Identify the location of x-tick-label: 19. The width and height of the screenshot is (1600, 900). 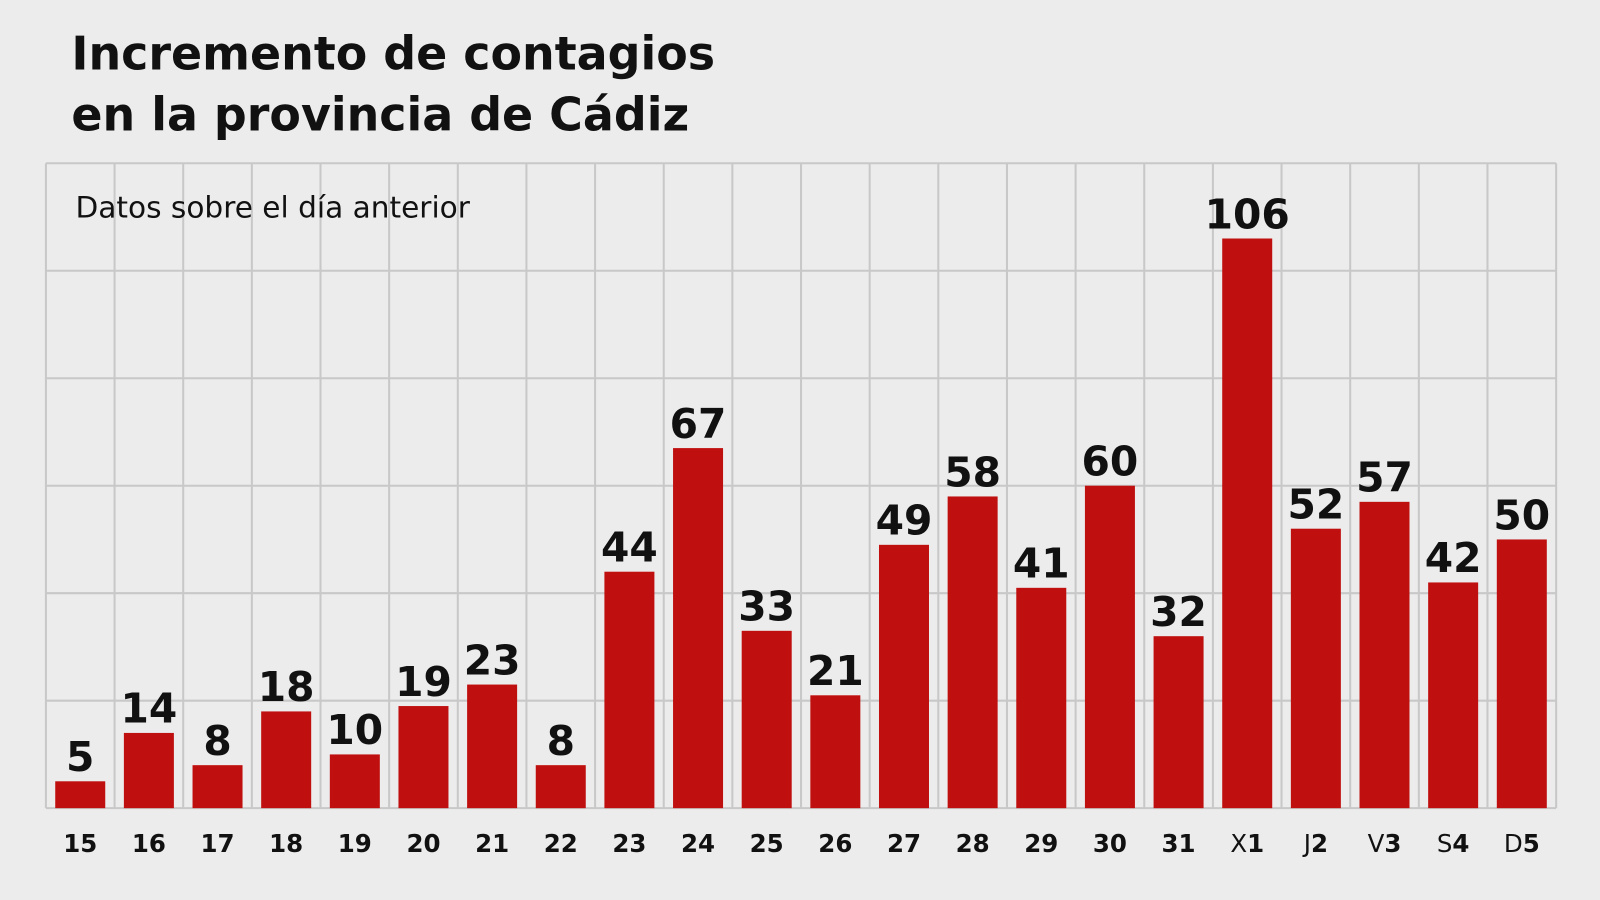
(355, 843).